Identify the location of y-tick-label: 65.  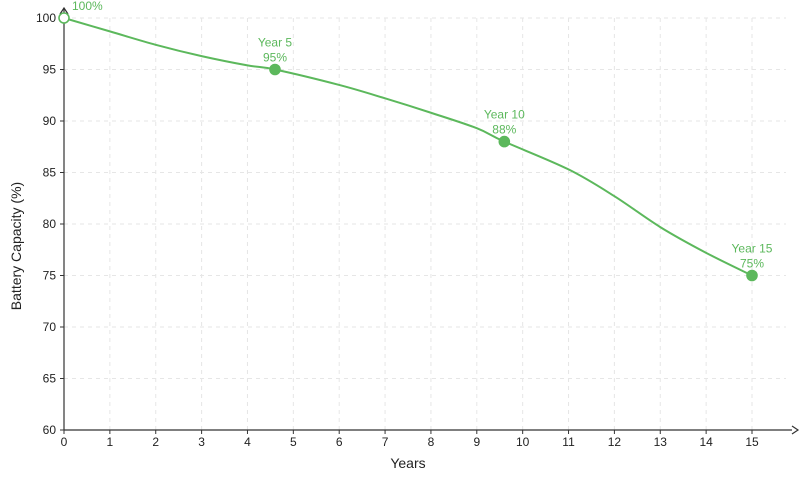
(50, 379).